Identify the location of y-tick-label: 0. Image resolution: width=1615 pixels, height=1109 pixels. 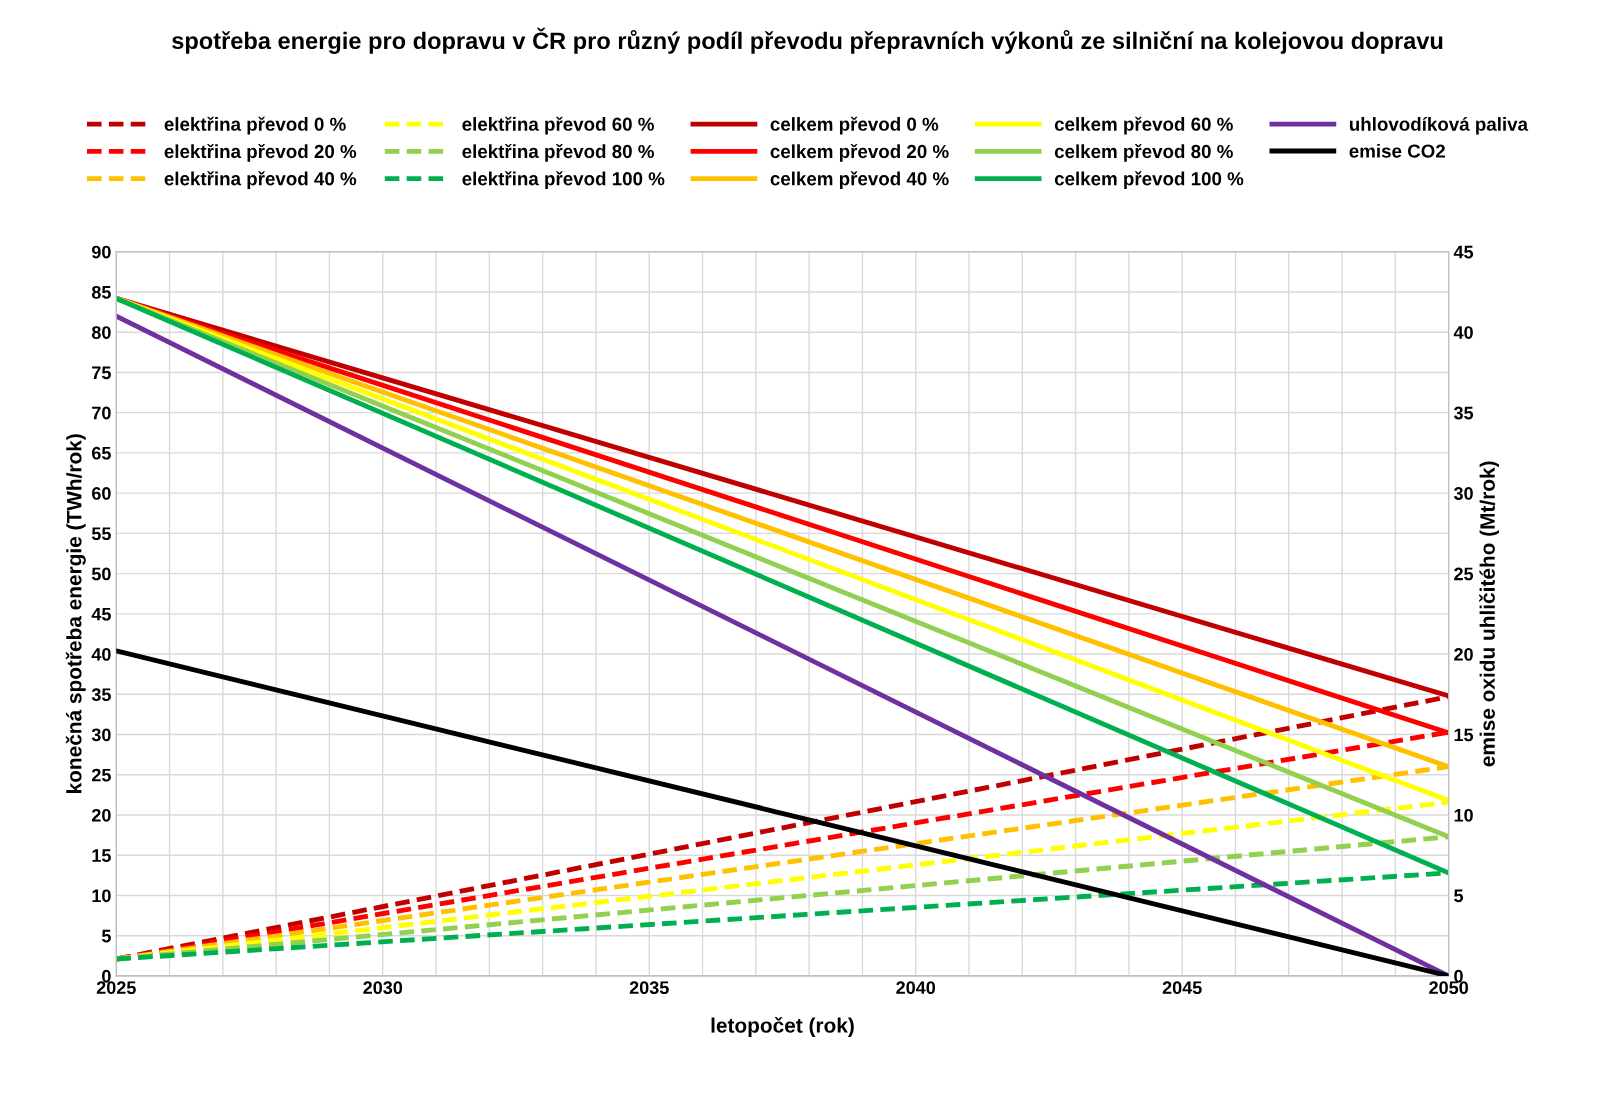
(106, 976).